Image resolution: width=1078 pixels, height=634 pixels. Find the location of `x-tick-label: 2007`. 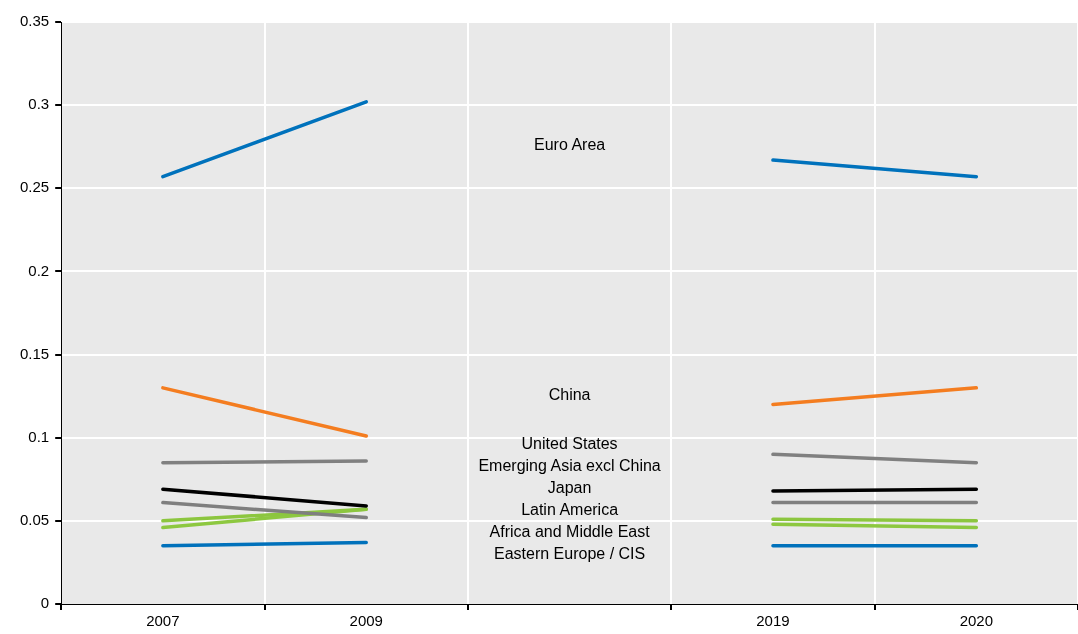

x-tick-label: 2007 is located at coordinates (163, 621).